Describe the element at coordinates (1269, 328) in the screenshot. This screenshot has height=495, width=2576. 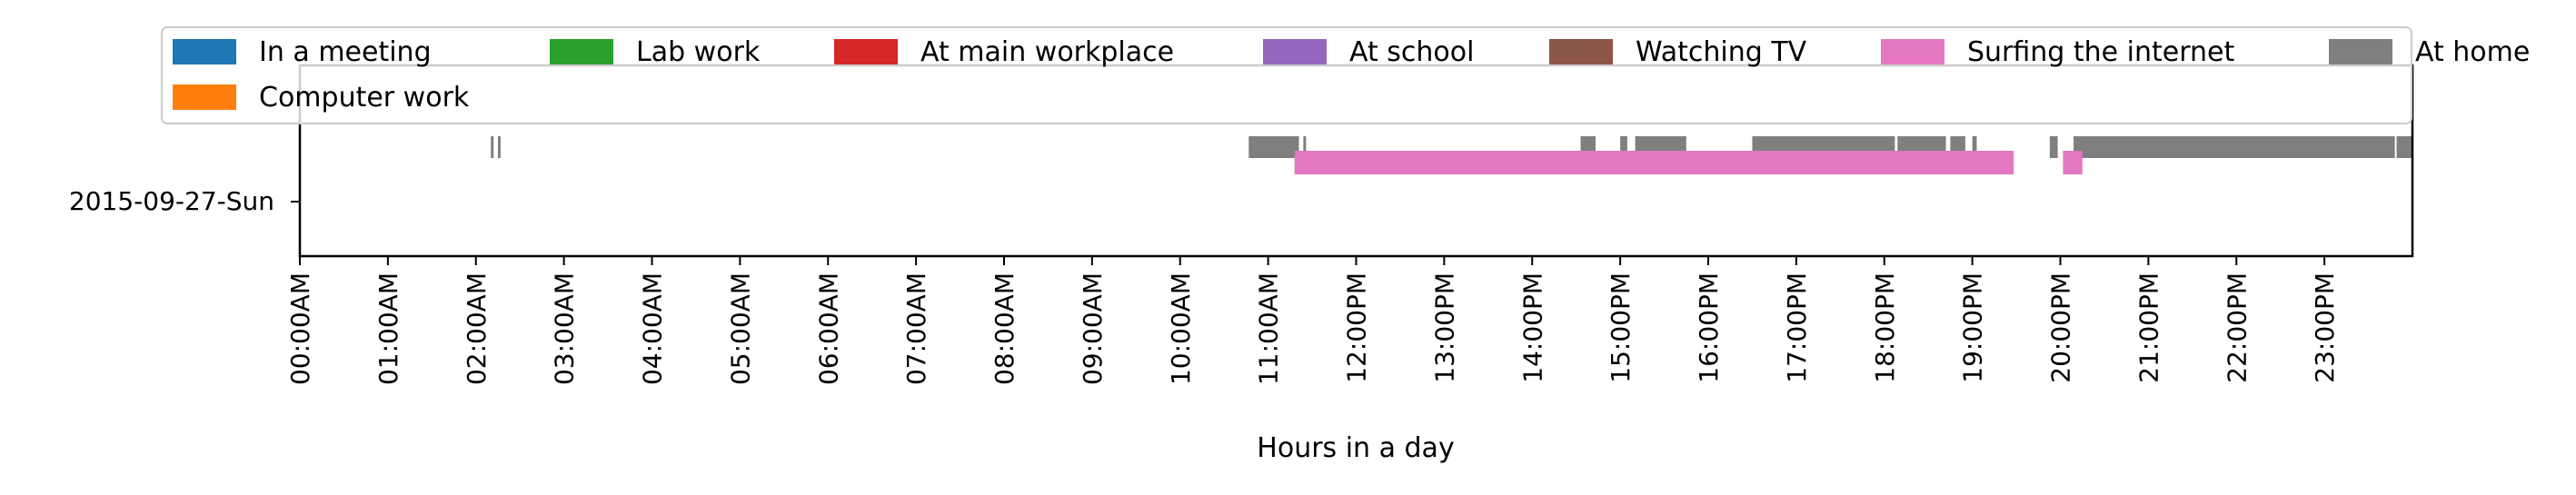
I see `x-tick-label: 11:00AM` at that location.